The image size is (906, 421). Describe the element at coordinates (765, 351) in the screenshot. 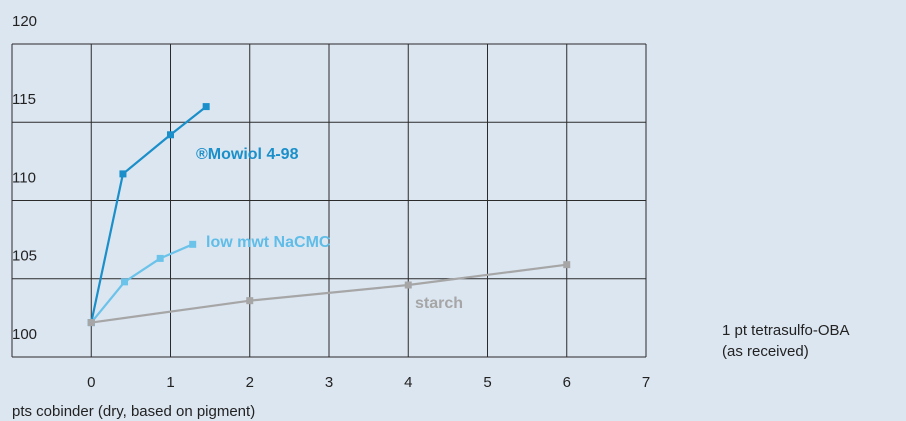

I see `annotation: (as received)` at that location.